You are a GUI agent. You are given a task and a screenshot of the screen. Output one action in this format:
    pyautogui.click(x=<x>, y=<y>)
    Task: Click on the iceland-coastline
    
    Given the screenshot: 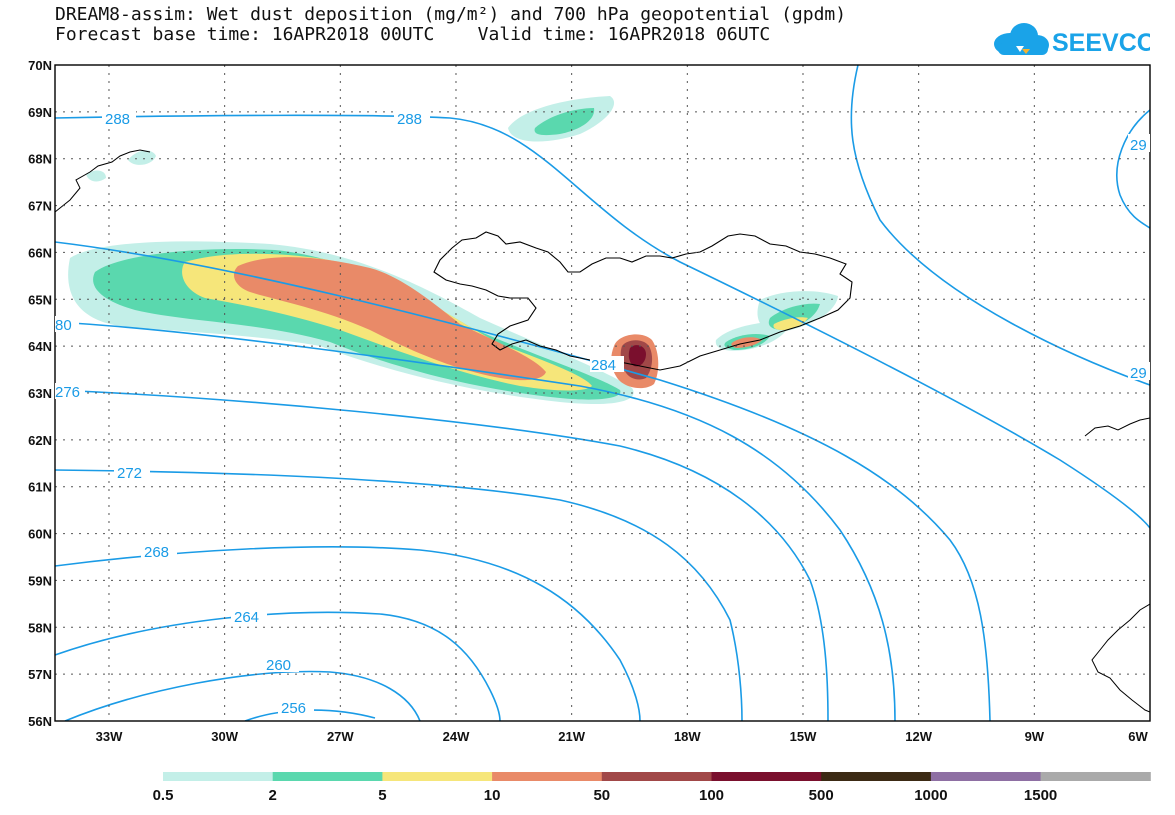 What is the action you would take?
    pyautogui.click(x=643, y=301)
    